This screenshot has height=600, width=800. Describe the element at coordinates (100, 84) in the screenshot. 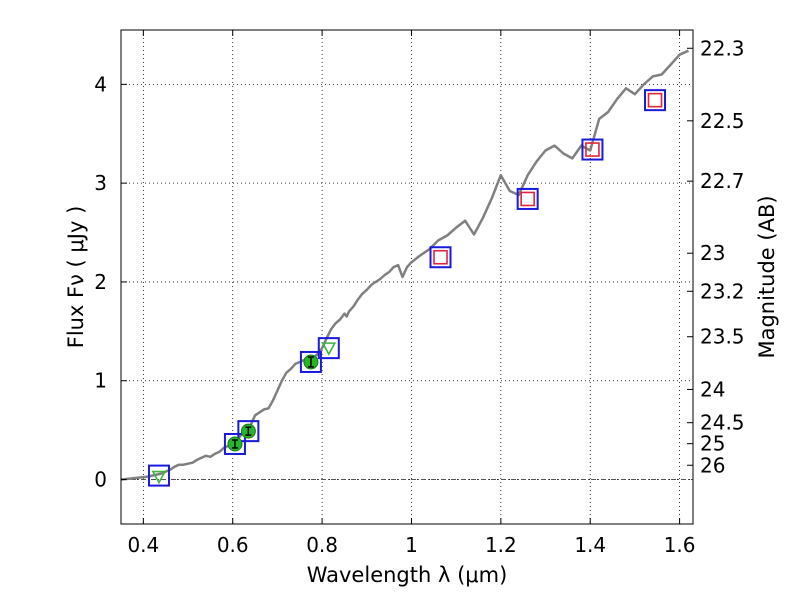

I see `y-tick-label: 4` at that location.